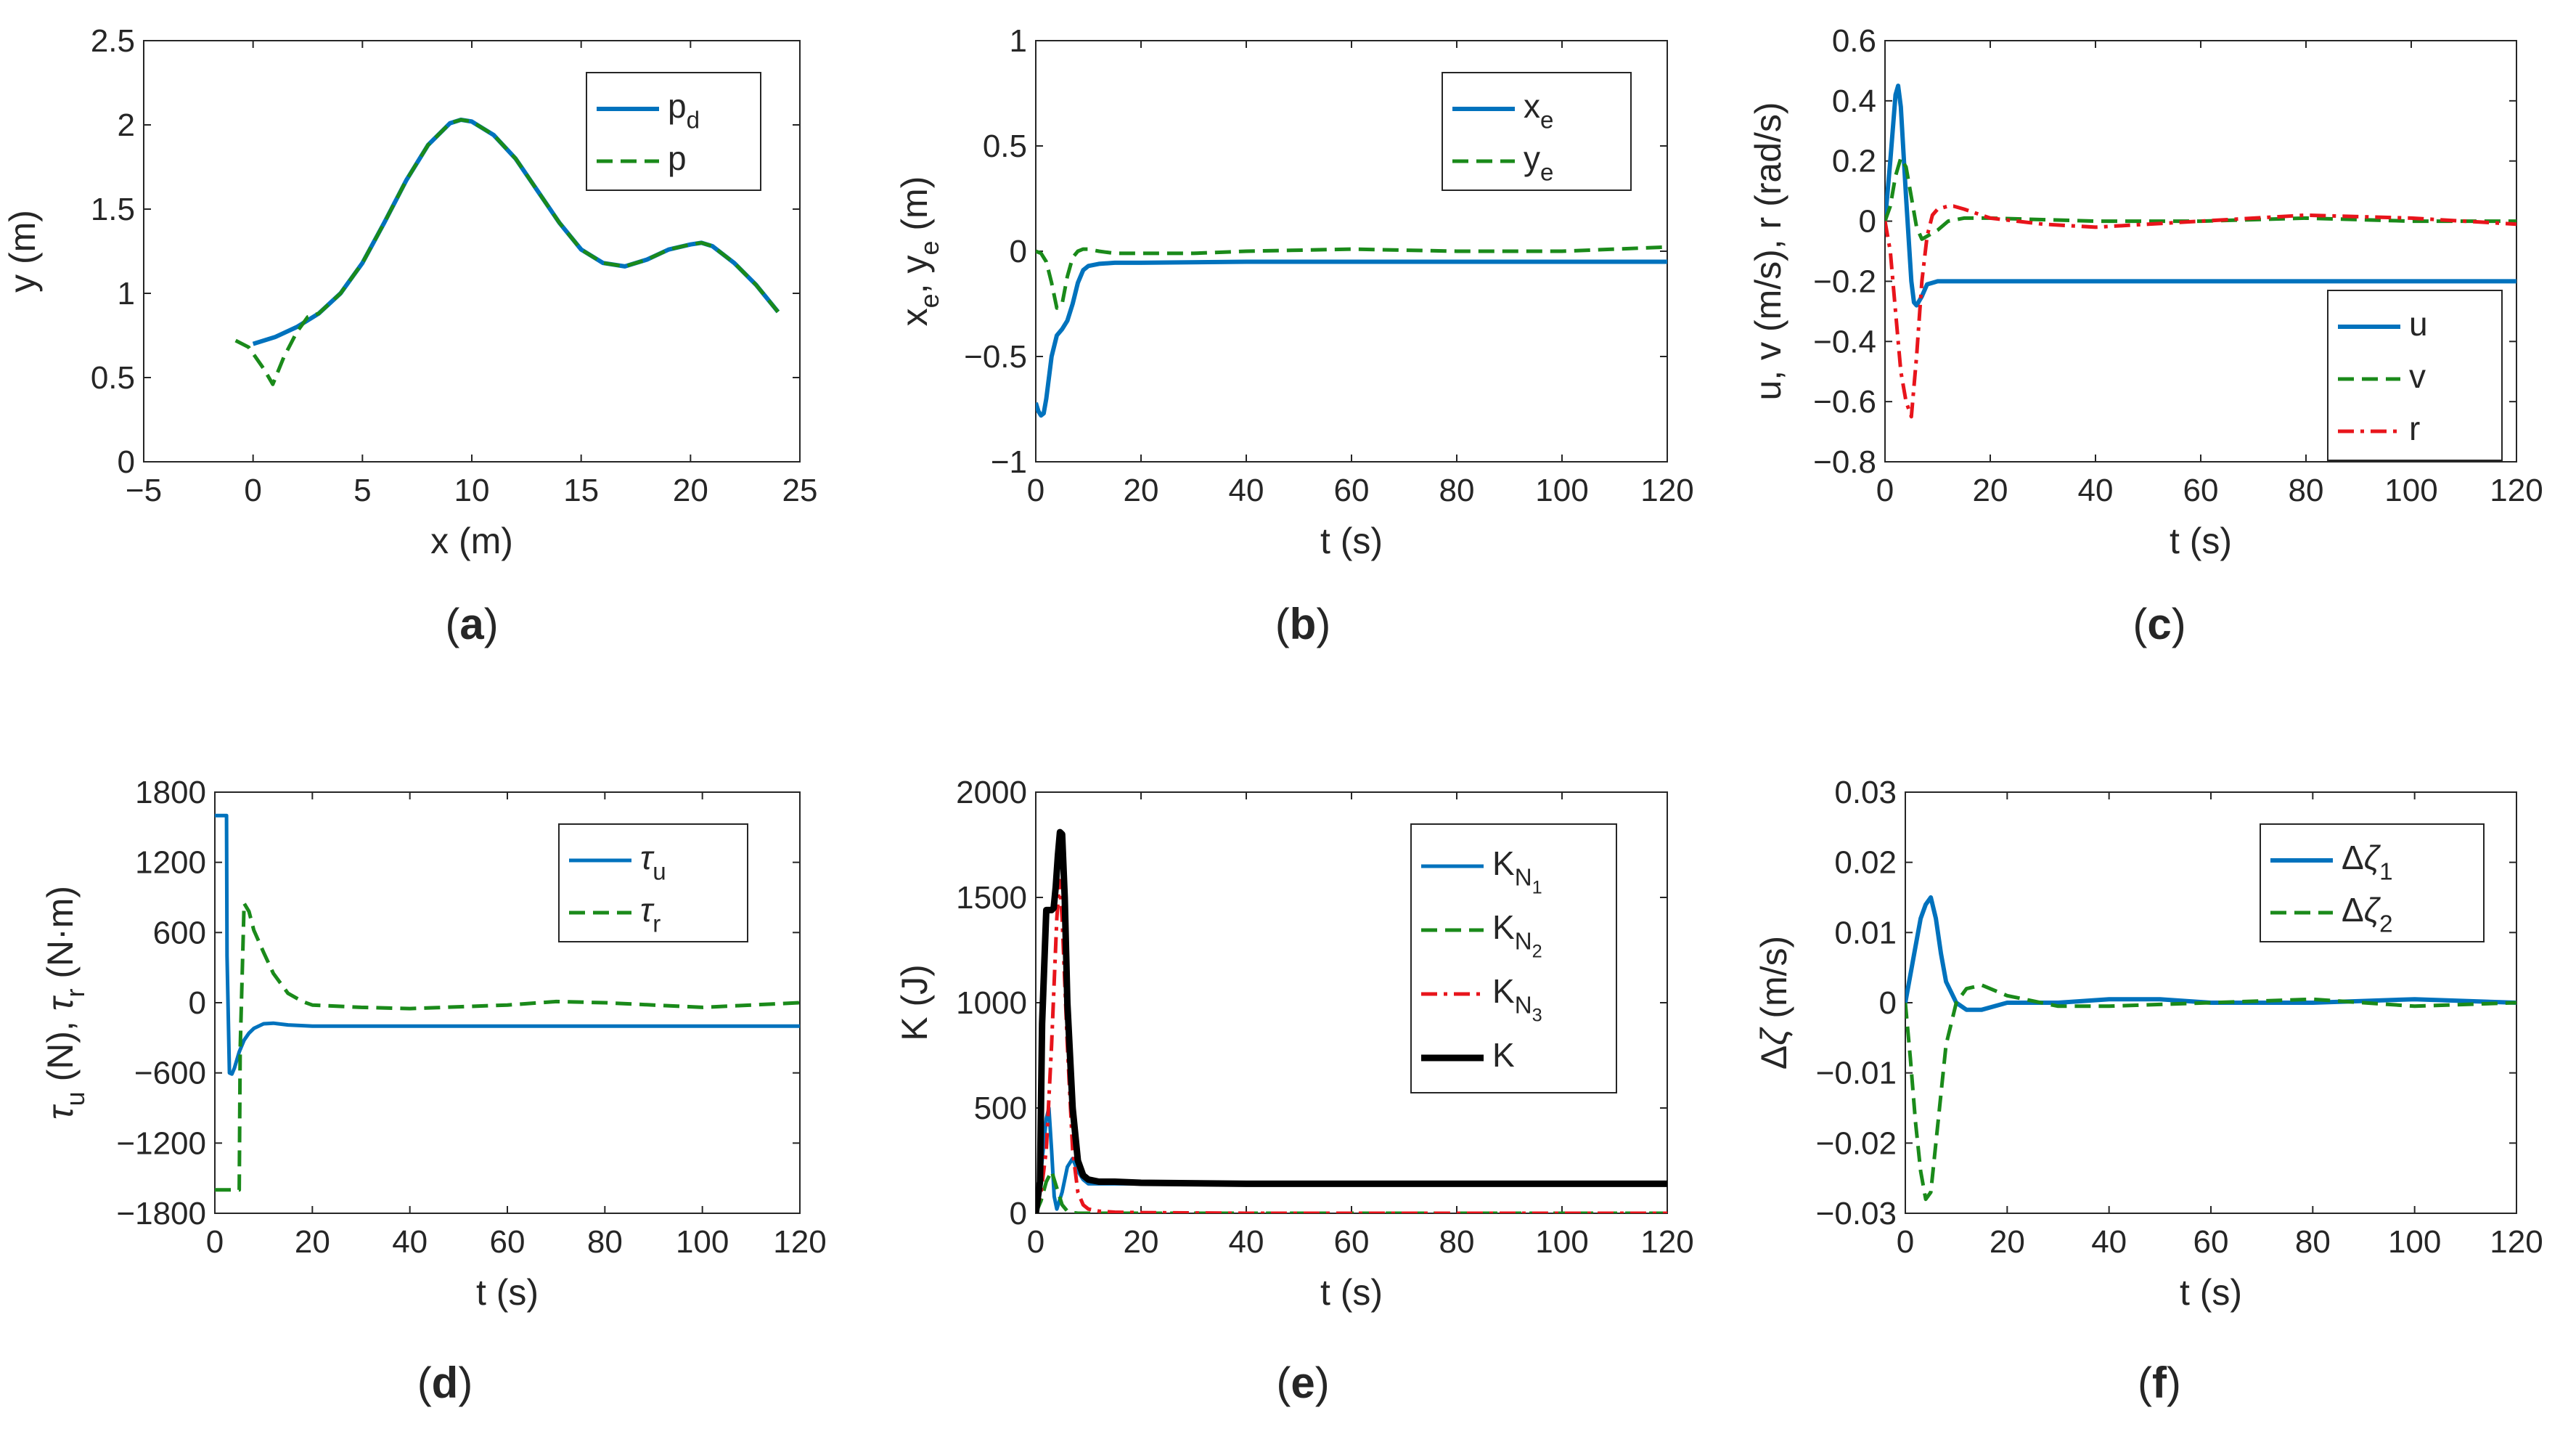 The width and height of the screenshot is (2576, 1434). What do you see at coordinates (1532, 106) in the screenshot?
I see `legend-label-part: x` at bounding box center [1532, 106].